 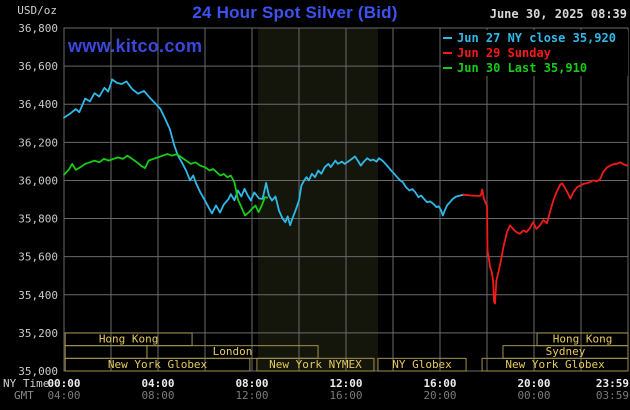 I want to click on unit-label: USD/oz, so click(x=37, y=10).